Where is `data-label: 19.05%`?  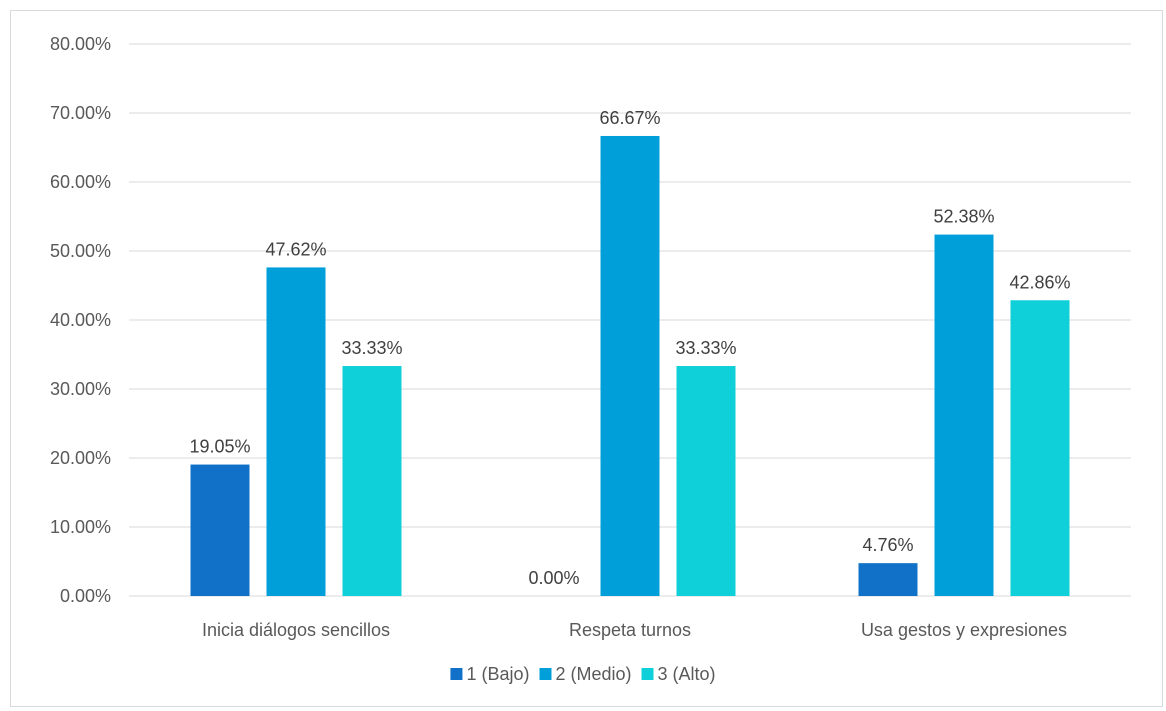 data-label: 19.05% is located at coordinates (219, 447).